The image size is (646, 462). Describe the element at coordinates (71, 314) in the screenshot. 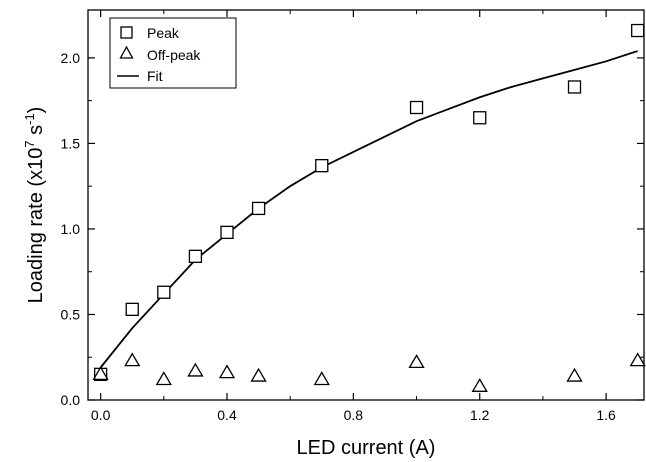

I see `y-tick-label: 0.5` at that location.